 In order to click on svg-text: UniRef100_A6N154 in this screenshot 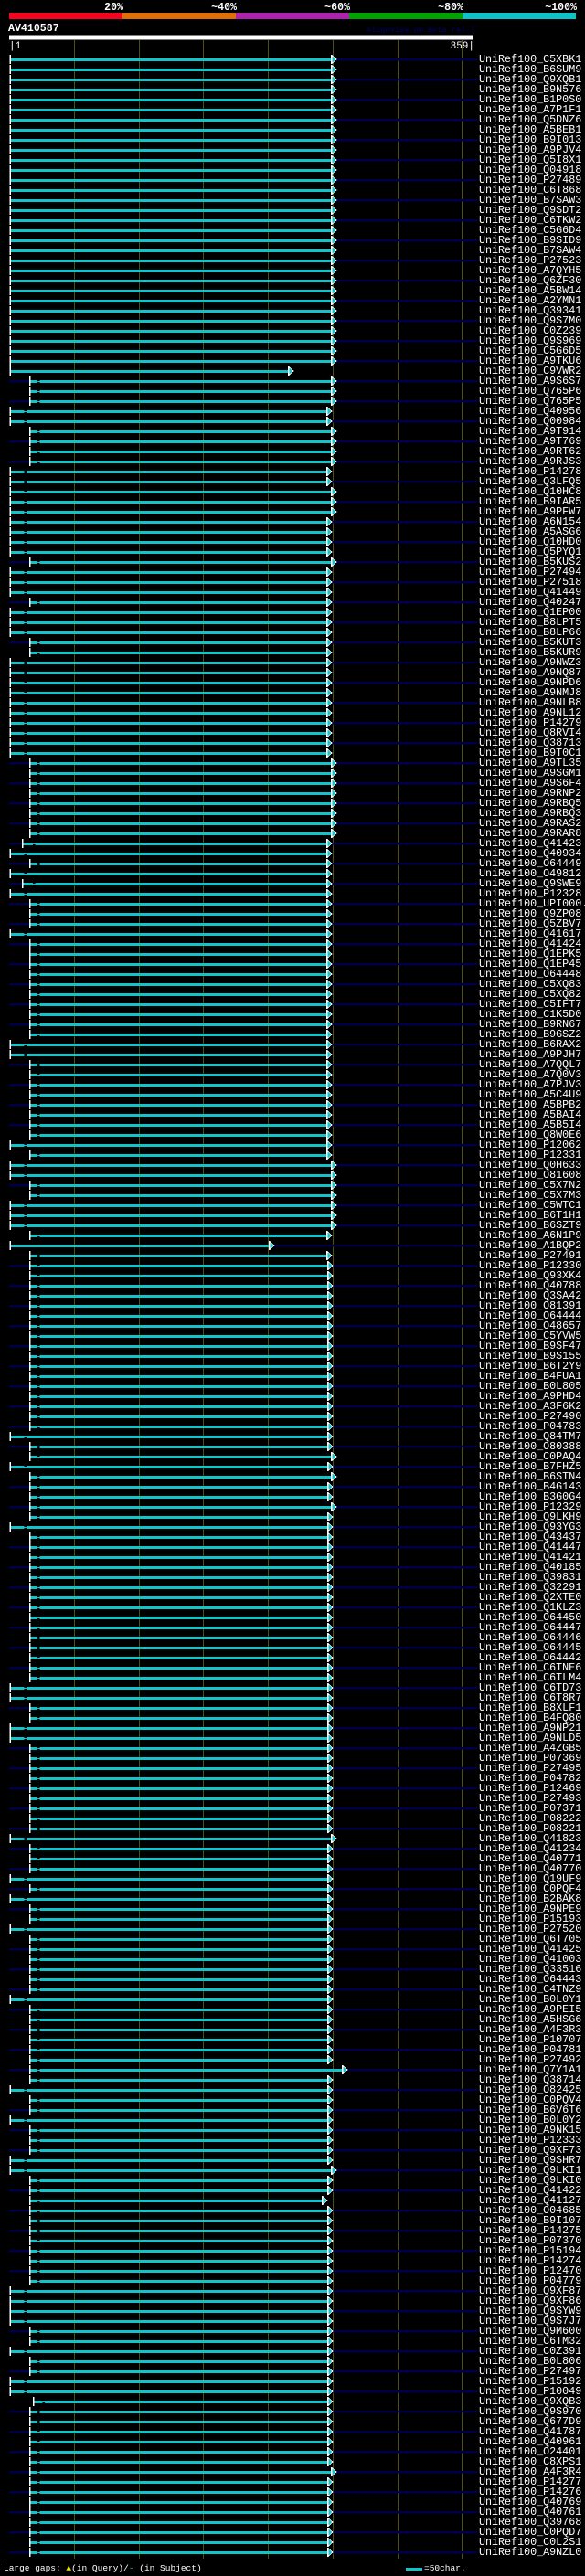, I will do `click(530, 521)`.